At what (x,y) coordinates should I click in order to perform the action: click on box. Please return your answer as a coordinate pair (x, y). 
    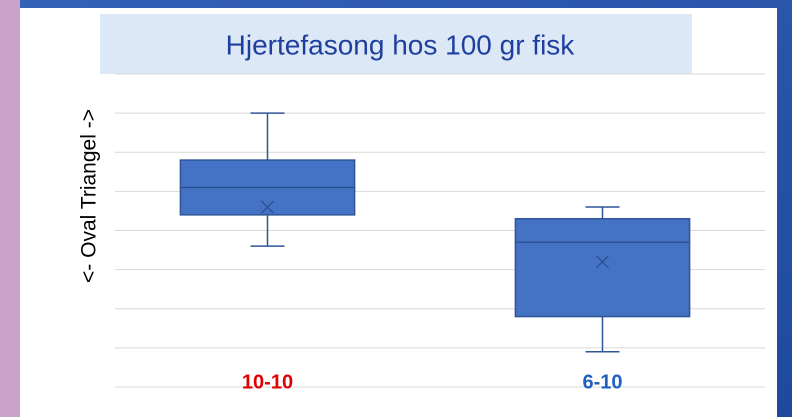
    Looking at the image, I should click on (602, 268).